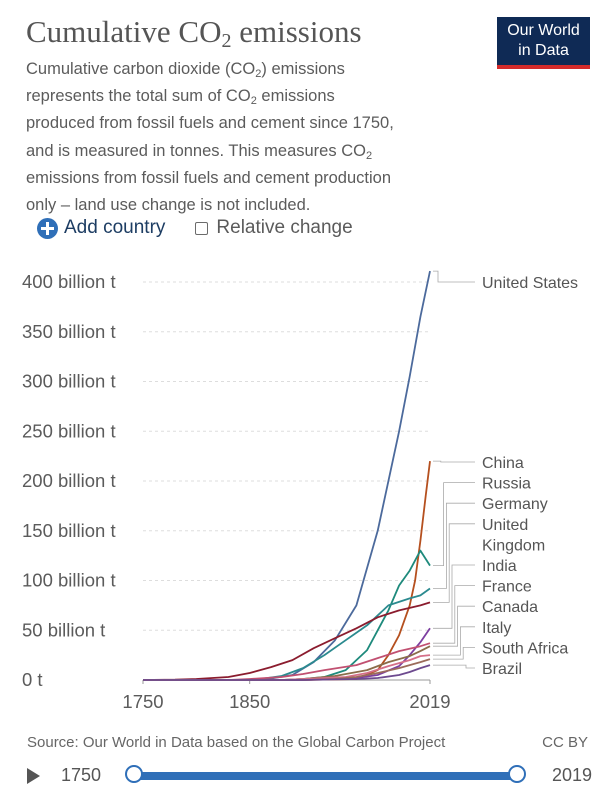 This screenshot has width=615, height=798. I want to click on timeline-start-year: 1750, so click(81, 775).